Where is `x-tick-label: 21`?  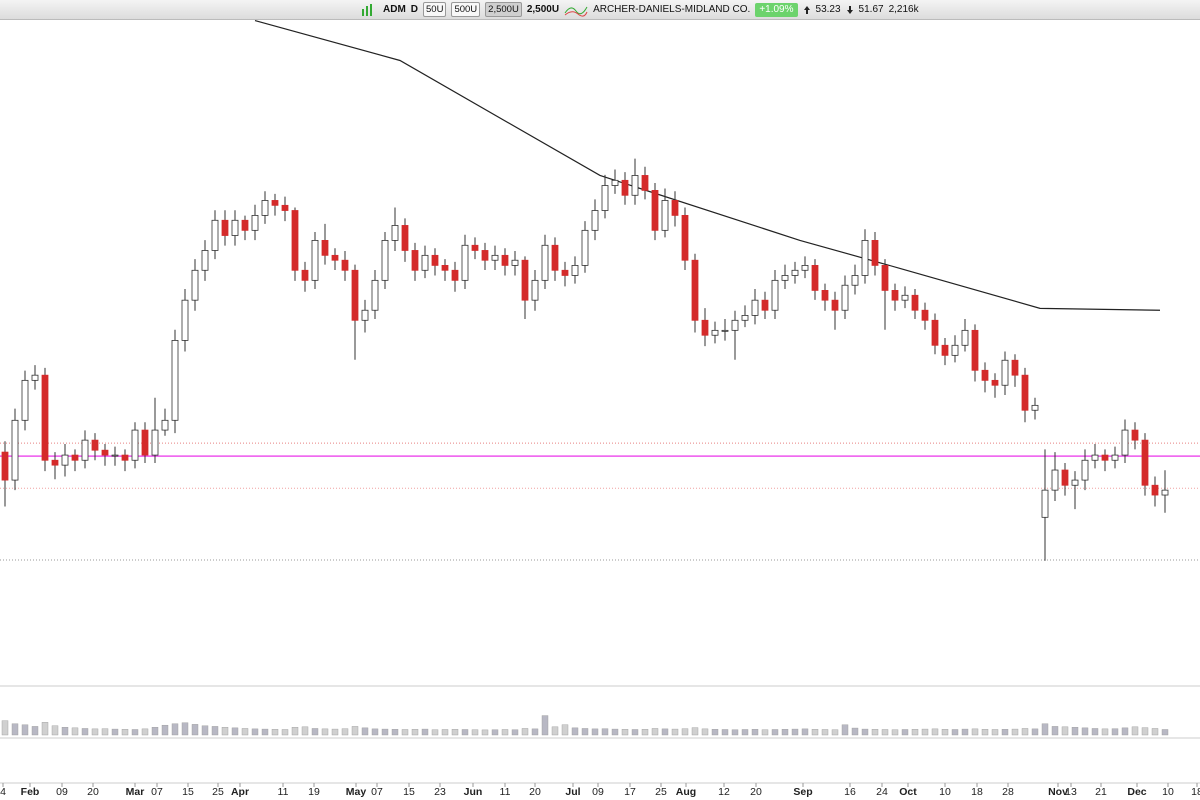 x-tick-label: 21 is located at coordinates (1101, 792).